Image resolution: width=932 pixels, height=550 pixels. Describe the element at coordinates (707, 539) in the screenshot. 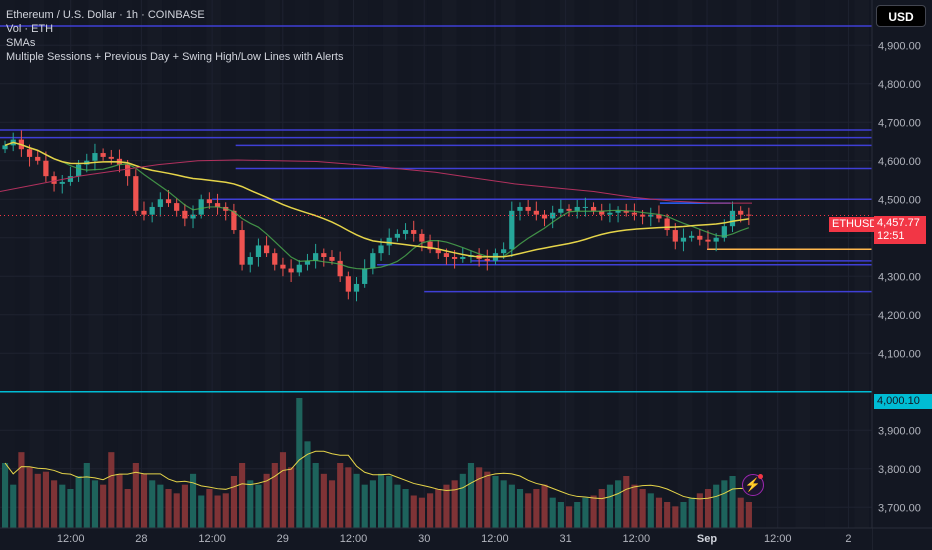

I see `time-tick-label: Sep` at that location.